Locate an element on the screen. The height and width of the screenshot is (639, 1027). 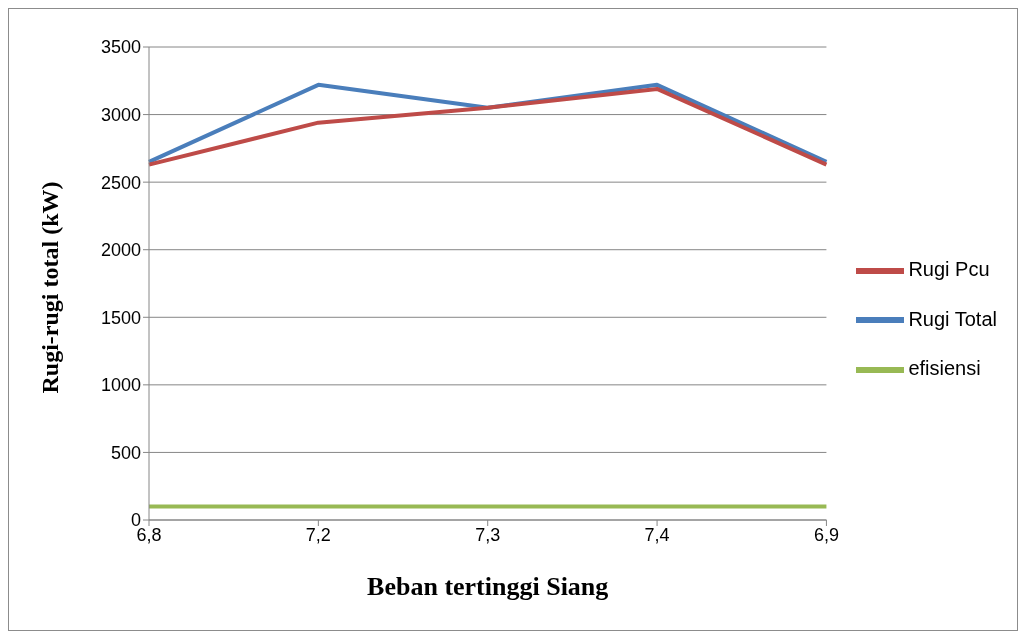
legend-label: efisiensi is located at coordinates (944, 368).